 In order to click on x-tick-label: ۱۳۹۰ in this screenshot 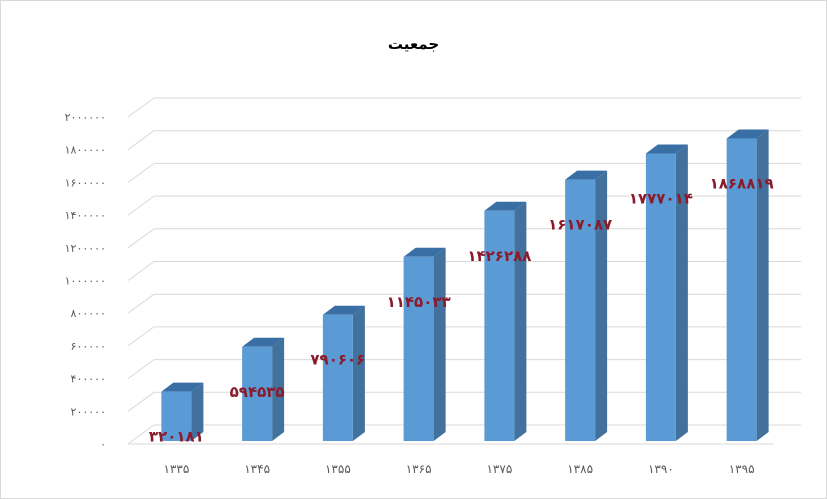, I will do `click(661, 469)`.